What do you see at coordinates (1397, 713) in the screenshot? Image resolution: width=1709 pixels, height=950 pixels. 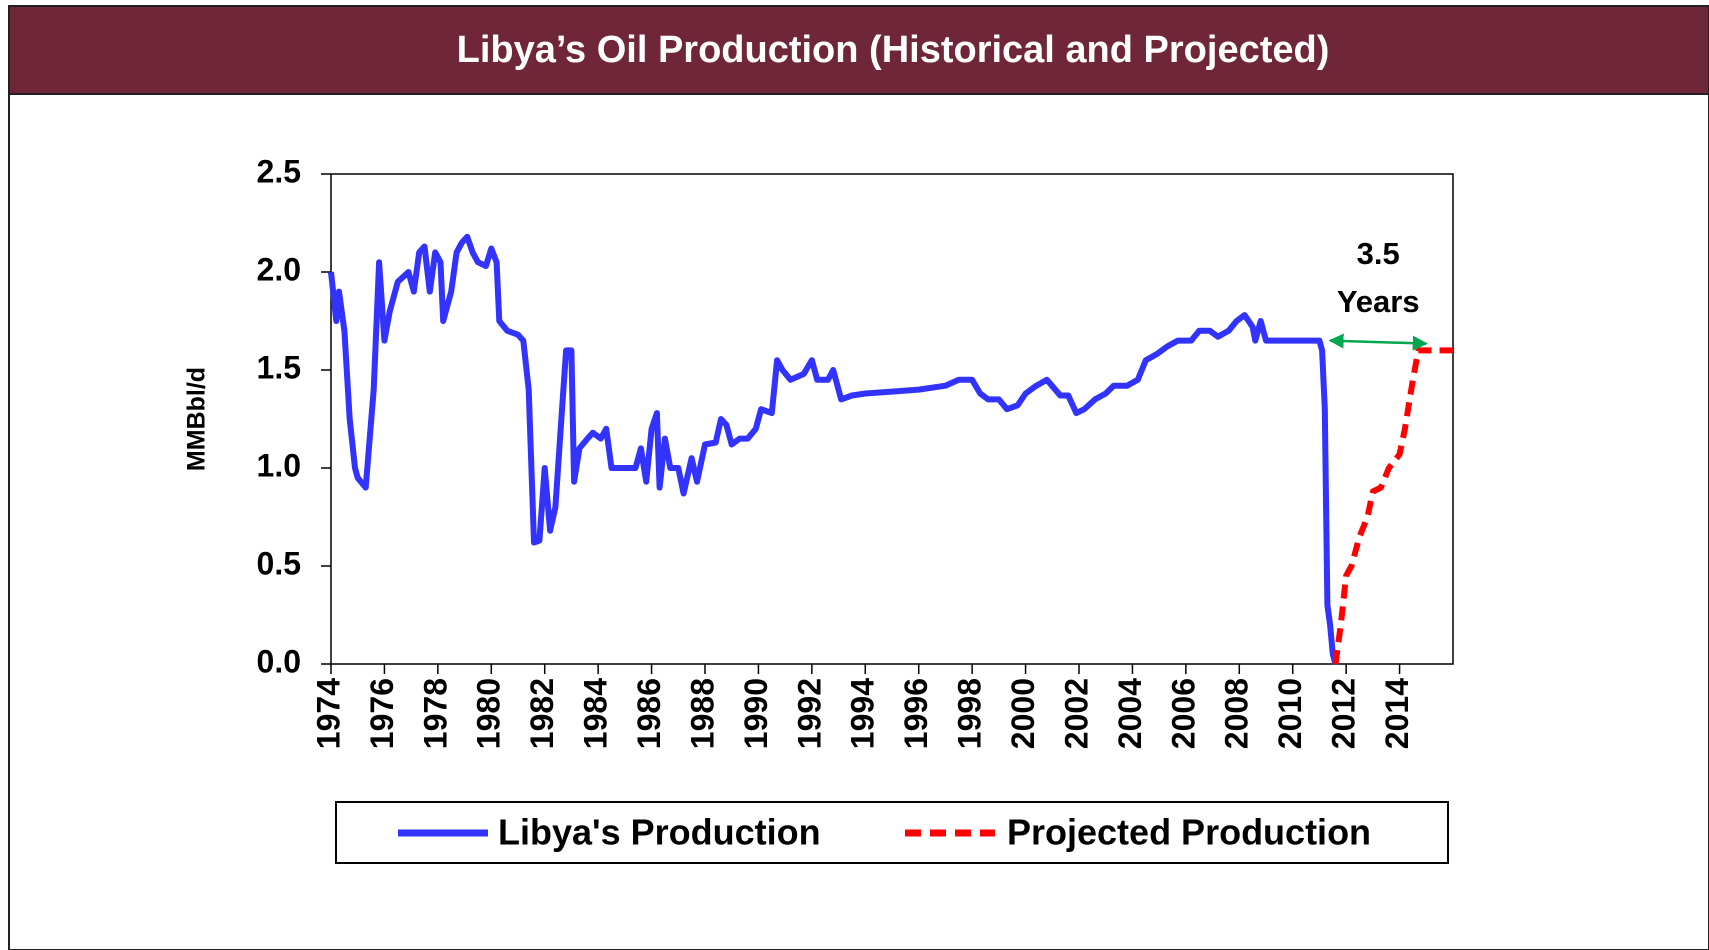 I see `x-tick-label: 2014` at bounding box center [1397, 713].